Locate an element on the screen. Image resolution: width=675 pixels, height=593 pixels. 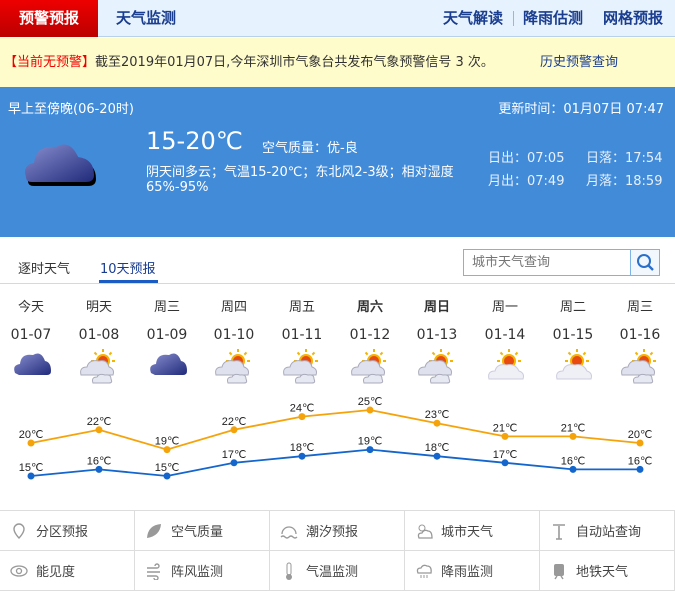
alert-status: 【当前无预警】 is located at coordinates (50, 62).